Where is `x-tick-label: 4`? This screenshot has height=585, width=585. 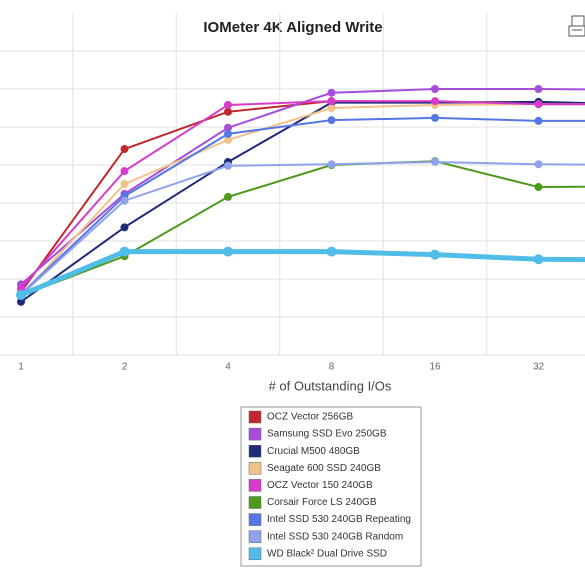
x-tick-label: 4 is located at coordinates (228, 367).